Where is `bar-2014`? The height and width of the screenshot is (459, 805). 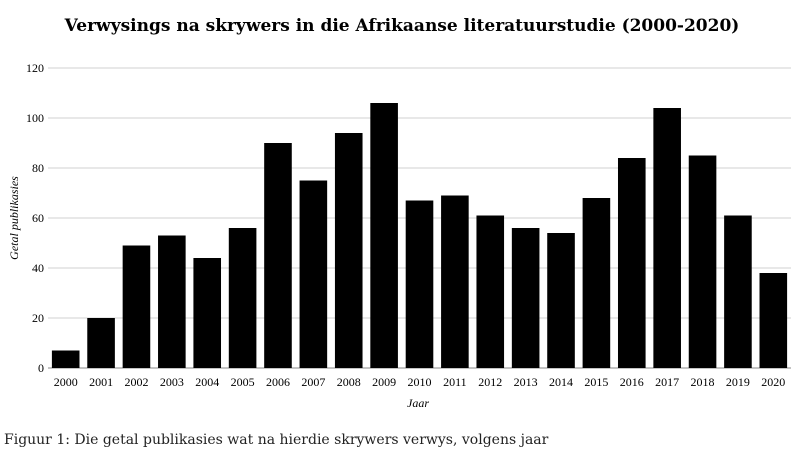
bar-2014 is located at coordinates (561, 300).